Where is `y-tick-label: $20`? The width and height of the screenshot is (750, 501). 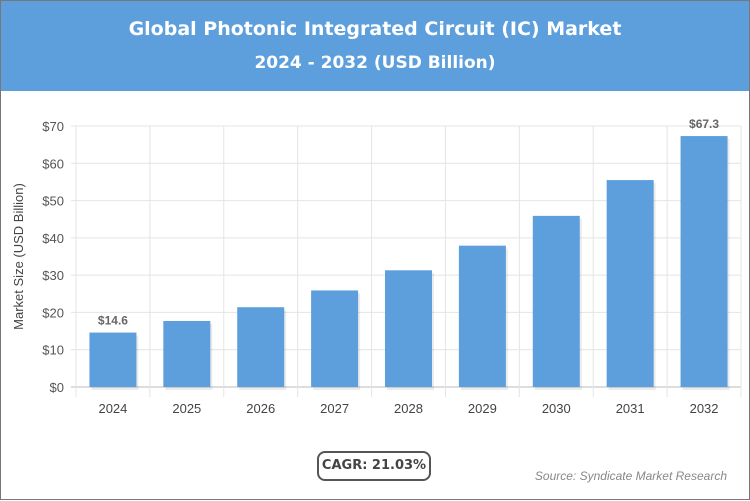
y-tick-label: $20 is located at coordinates (53, 312).